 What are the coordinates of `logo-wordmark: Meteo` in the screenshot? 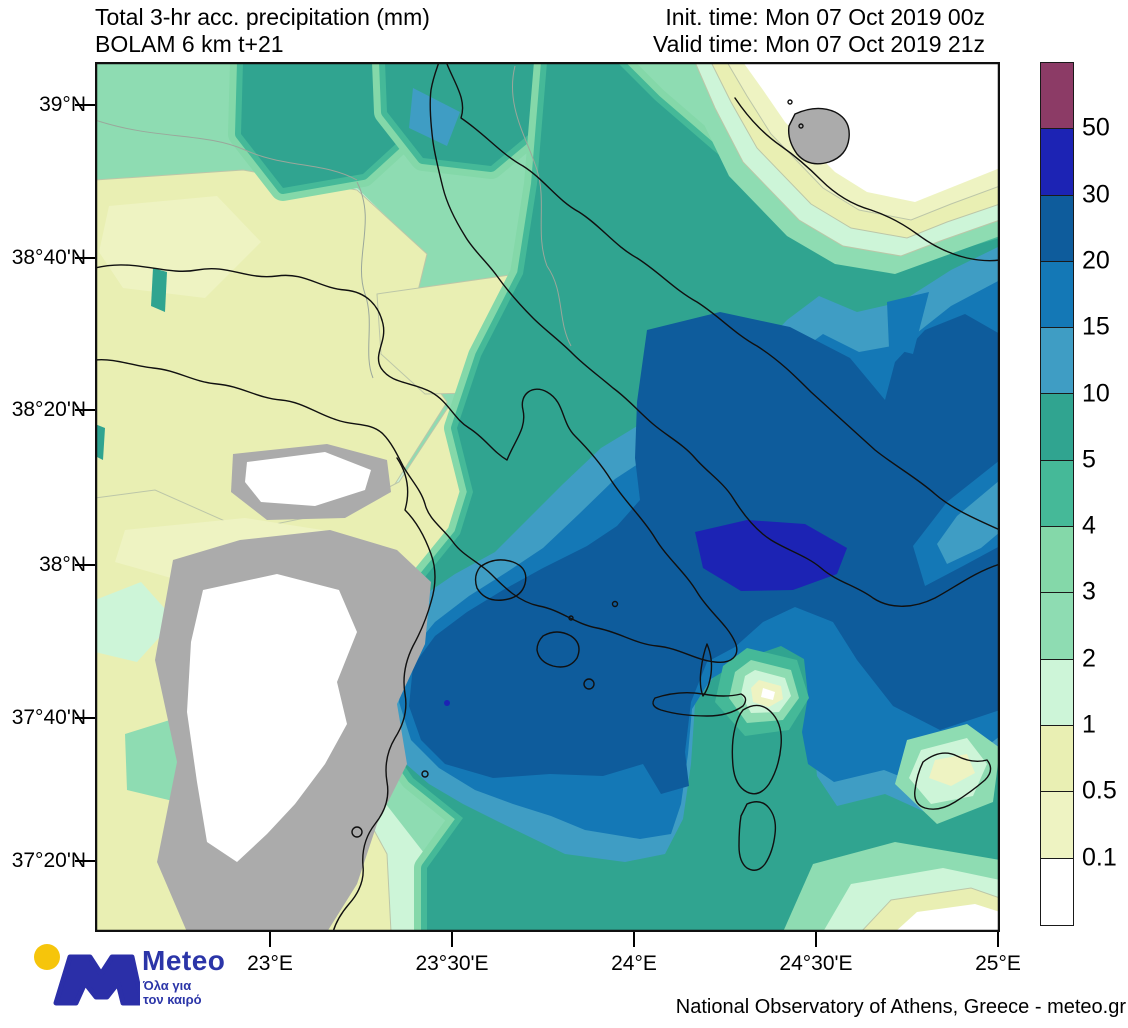 It's located at (184, 960).